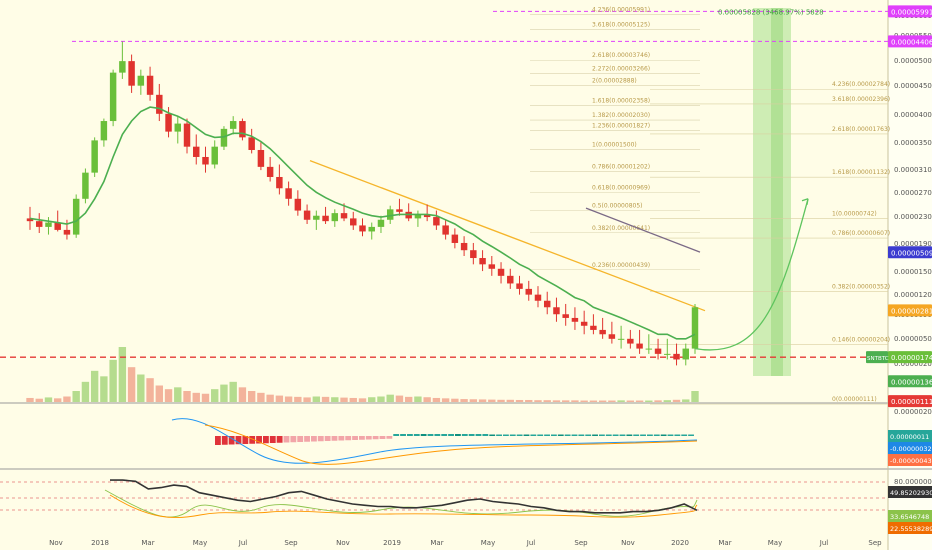  What do you see at coordinates (56, 543) in the screenshot?
I see `x-tick-label: Nov` at bounding box center [56, 543].